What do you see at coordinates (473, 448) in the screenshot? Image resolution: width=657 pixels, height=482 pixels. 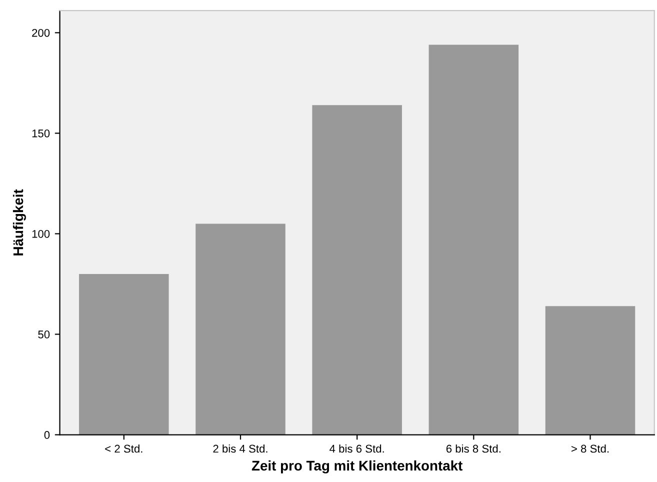 I see `x-tick-label: 6 bis 8 Std.` at bounding box center [473, 448].